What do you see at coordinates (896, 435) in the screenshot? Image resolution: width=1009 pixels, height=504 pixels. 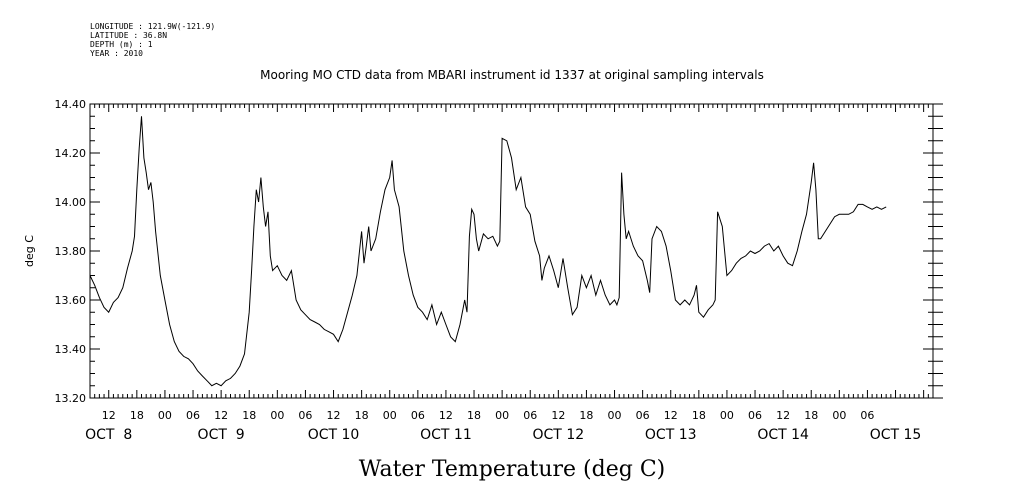 I see `x-day-label: OCT 15` at bounding box center [896, 435].